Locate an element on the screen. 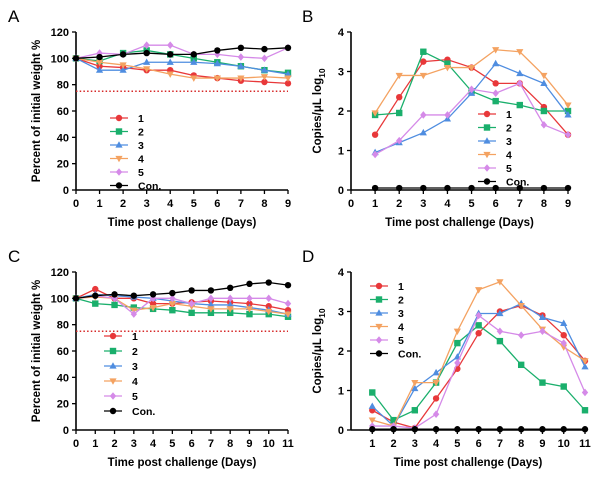 The width and height of the screenshot is (612, 480). x-tick-label: 9 is located at coordinates (568, 204).